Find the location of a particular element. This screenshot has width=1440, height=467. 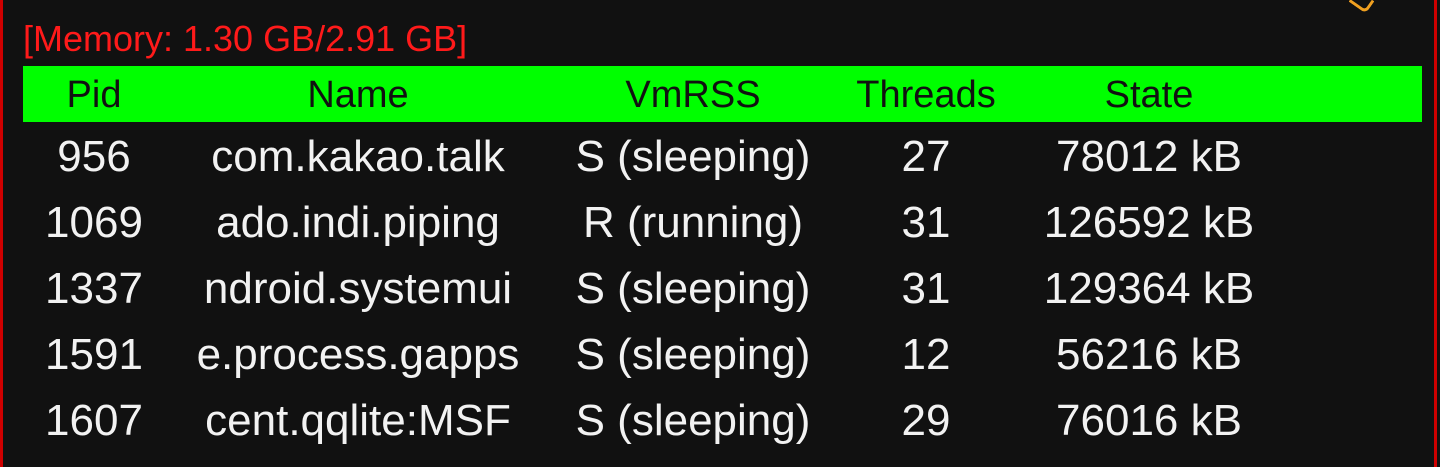

cell-vmrss: 56216 kB is located at coordinates (1149, 354).